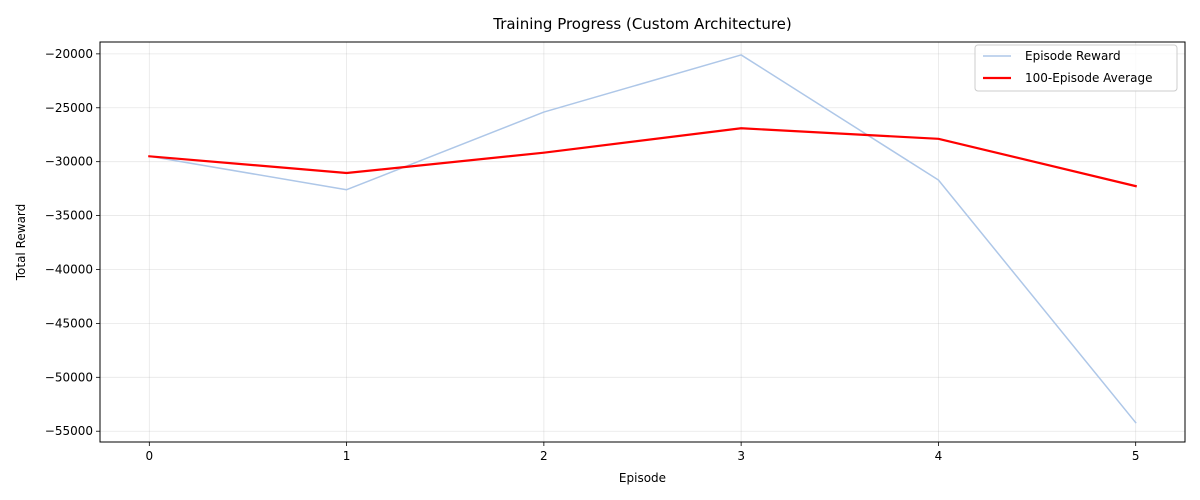 The height and width of the screenshot is (500, 1200). What do you see at coordinates (69, 377) in the screenshot?
I see `y-tick-label: −50000` at bounding box center [69, 377].